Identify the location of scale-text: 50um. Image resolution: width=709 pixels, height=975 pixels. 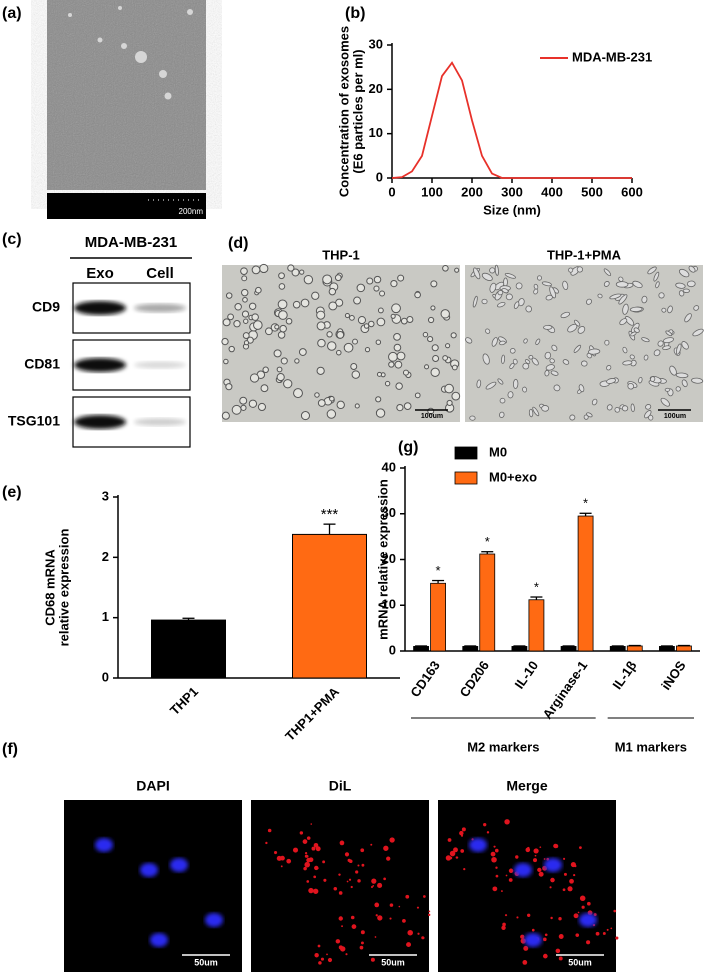
(206, 962).